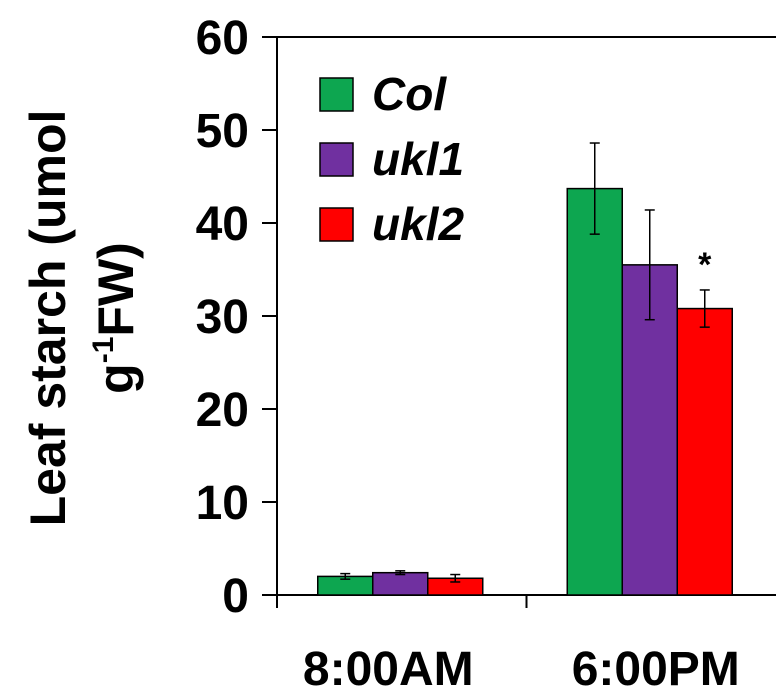 Image resolution: width=776 pixels, height=695 pixels. Describe the element at coordinates (594, 188) in the screenshot. I see `error-bar-Col-6:00PM` at that location.